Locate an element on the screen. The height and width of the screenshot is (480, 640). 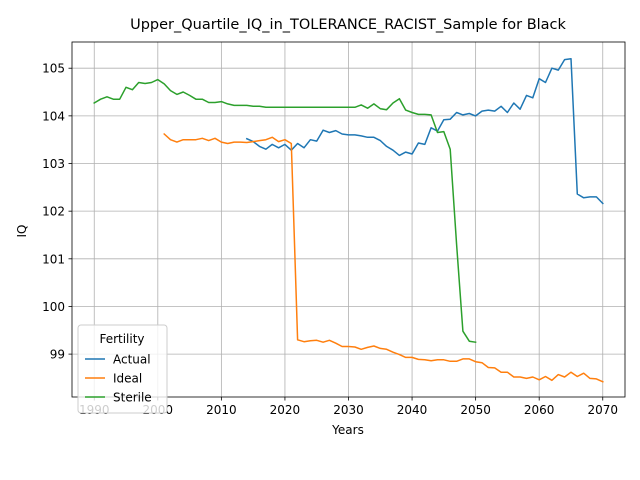
y-tick-label: 102 is located at coordinates (53, 212).